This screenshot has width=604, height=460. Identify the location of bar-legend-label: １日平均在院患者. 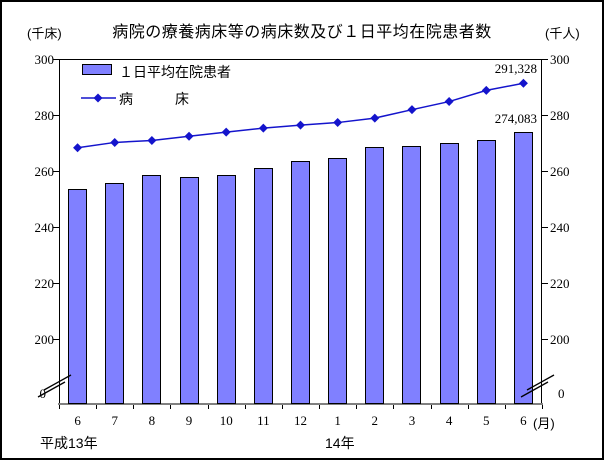
(175, 72).